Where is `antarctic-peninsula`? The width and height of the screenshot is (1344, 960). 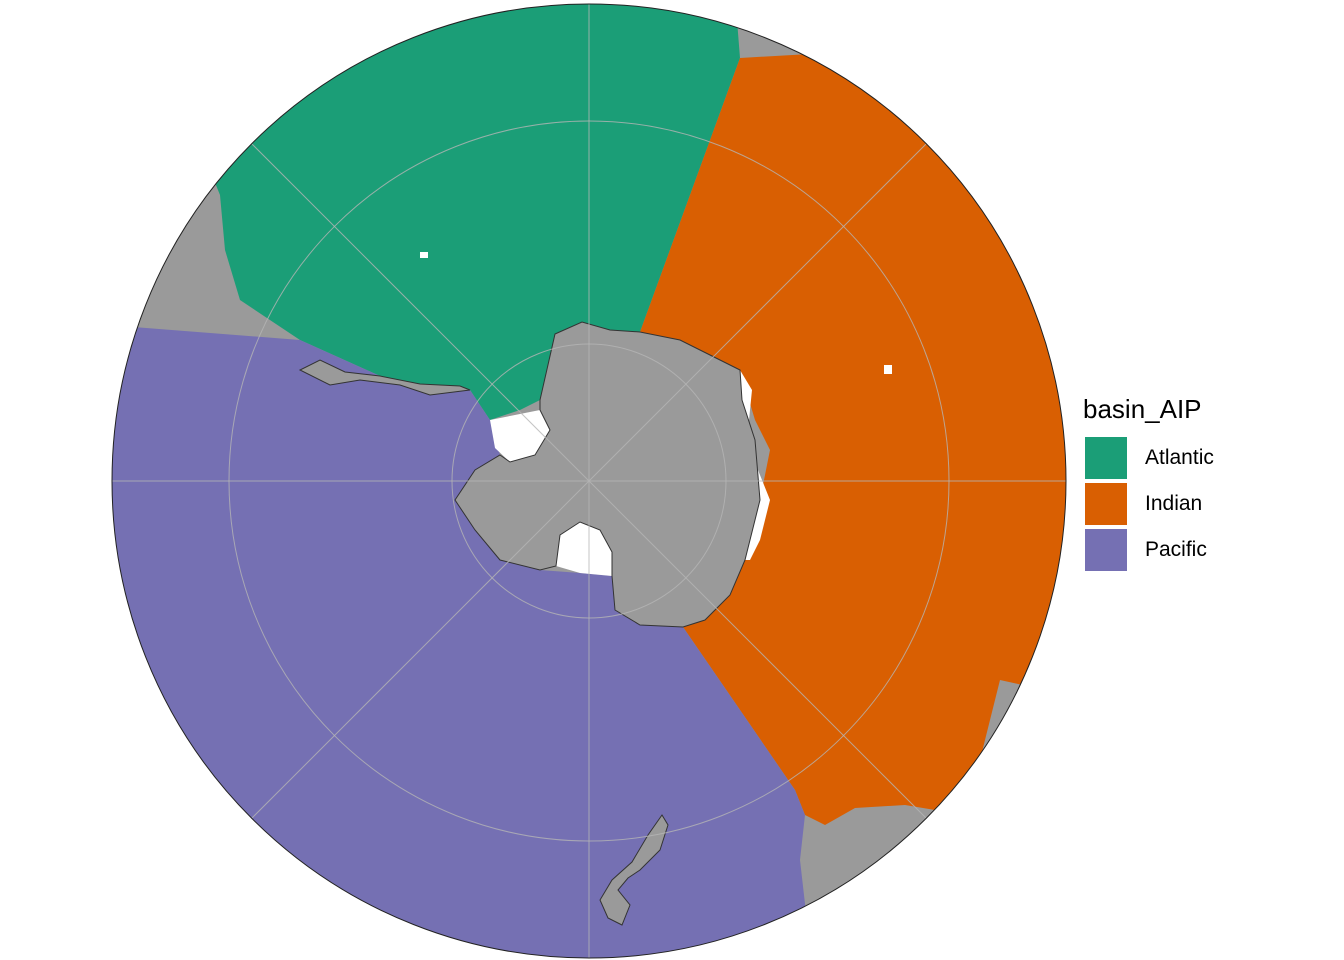
antarctic-peninsula is located at coordinates (384, 377).